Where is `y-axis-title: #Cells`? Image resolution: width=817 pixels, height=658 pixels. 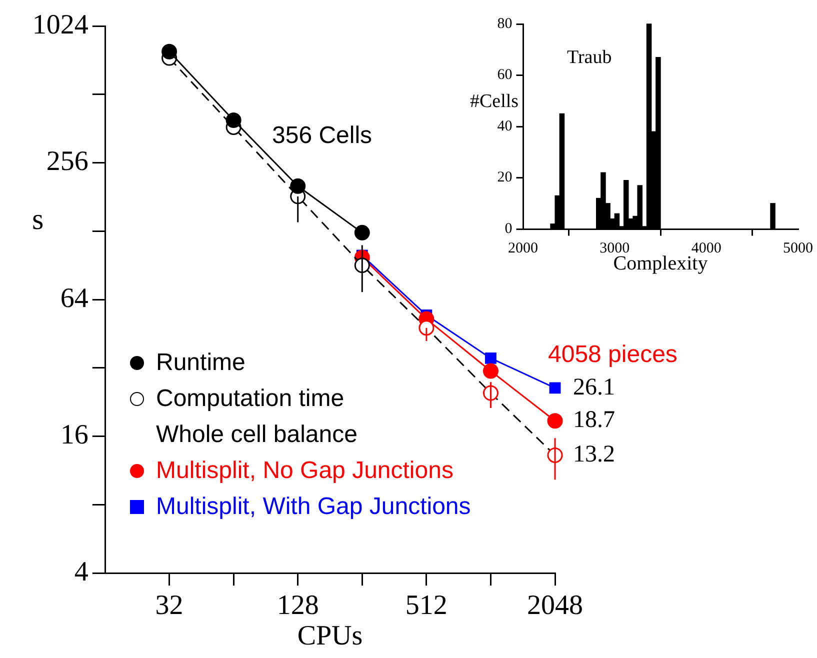 y-axis-title: #Cells is located at coordinates (494, 101).